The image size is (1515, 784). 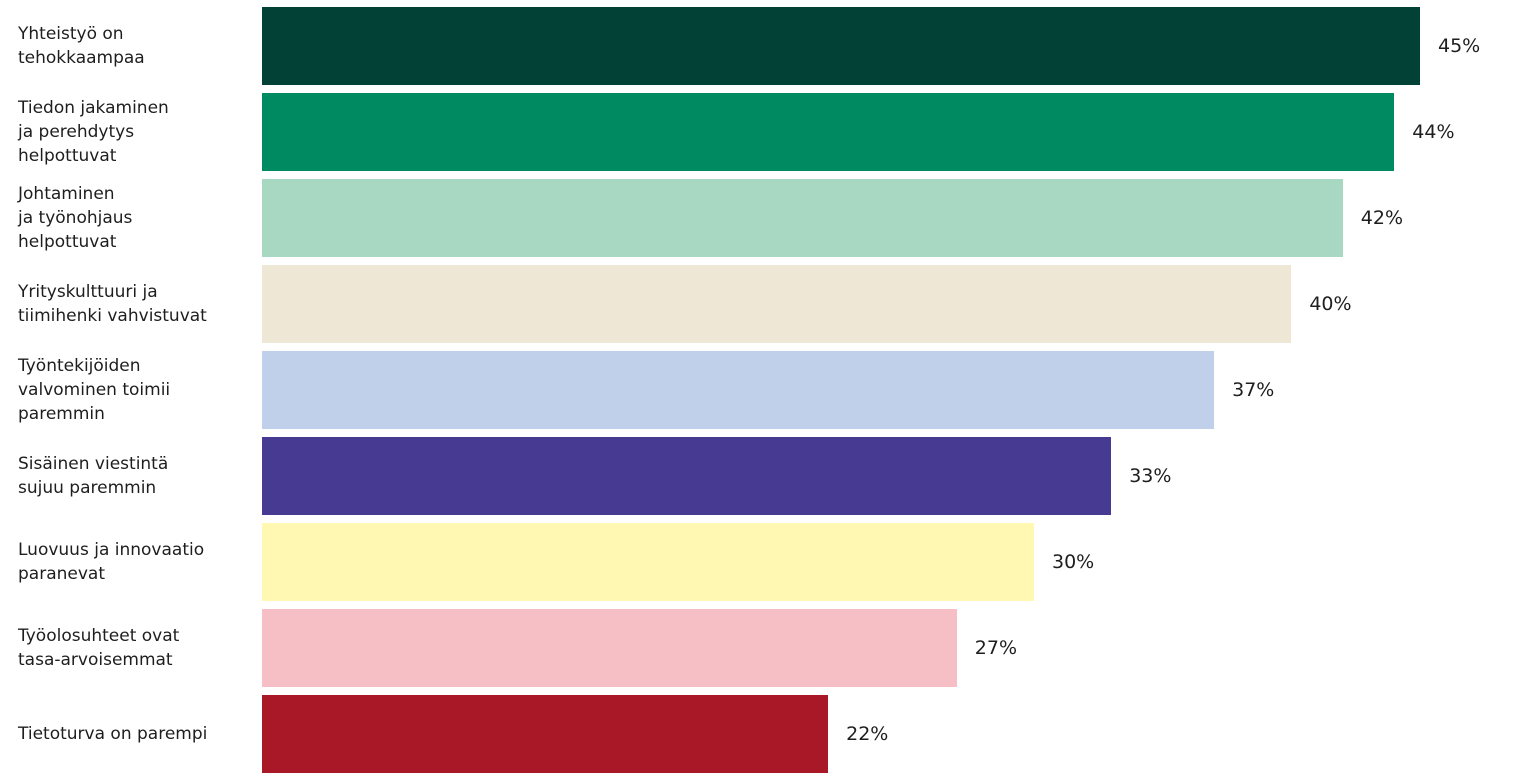 I want to click on category-label: Johtaminen ja työnohjaus helpottuvat, so click(x=75, y=218).